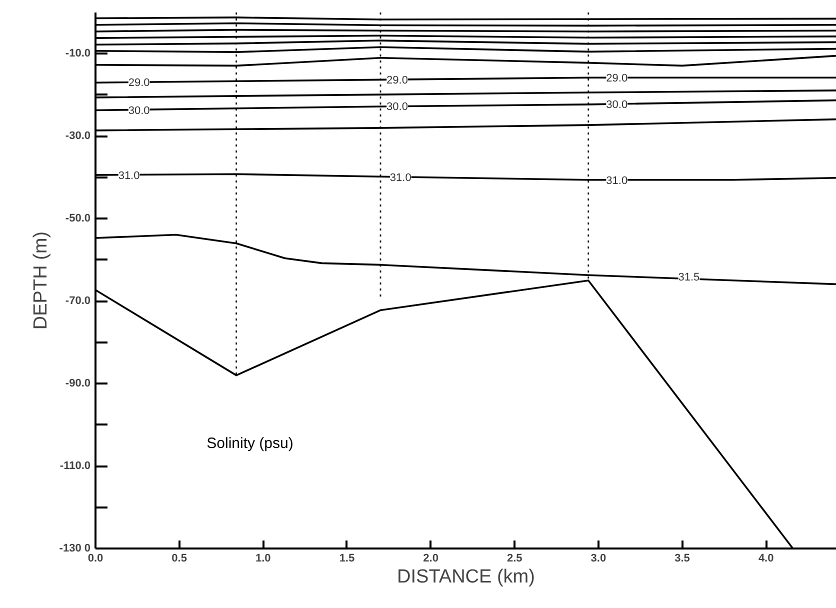 The image size is (836, 608). I want to click on x-tick-label: 1.0, so click(263, 558).